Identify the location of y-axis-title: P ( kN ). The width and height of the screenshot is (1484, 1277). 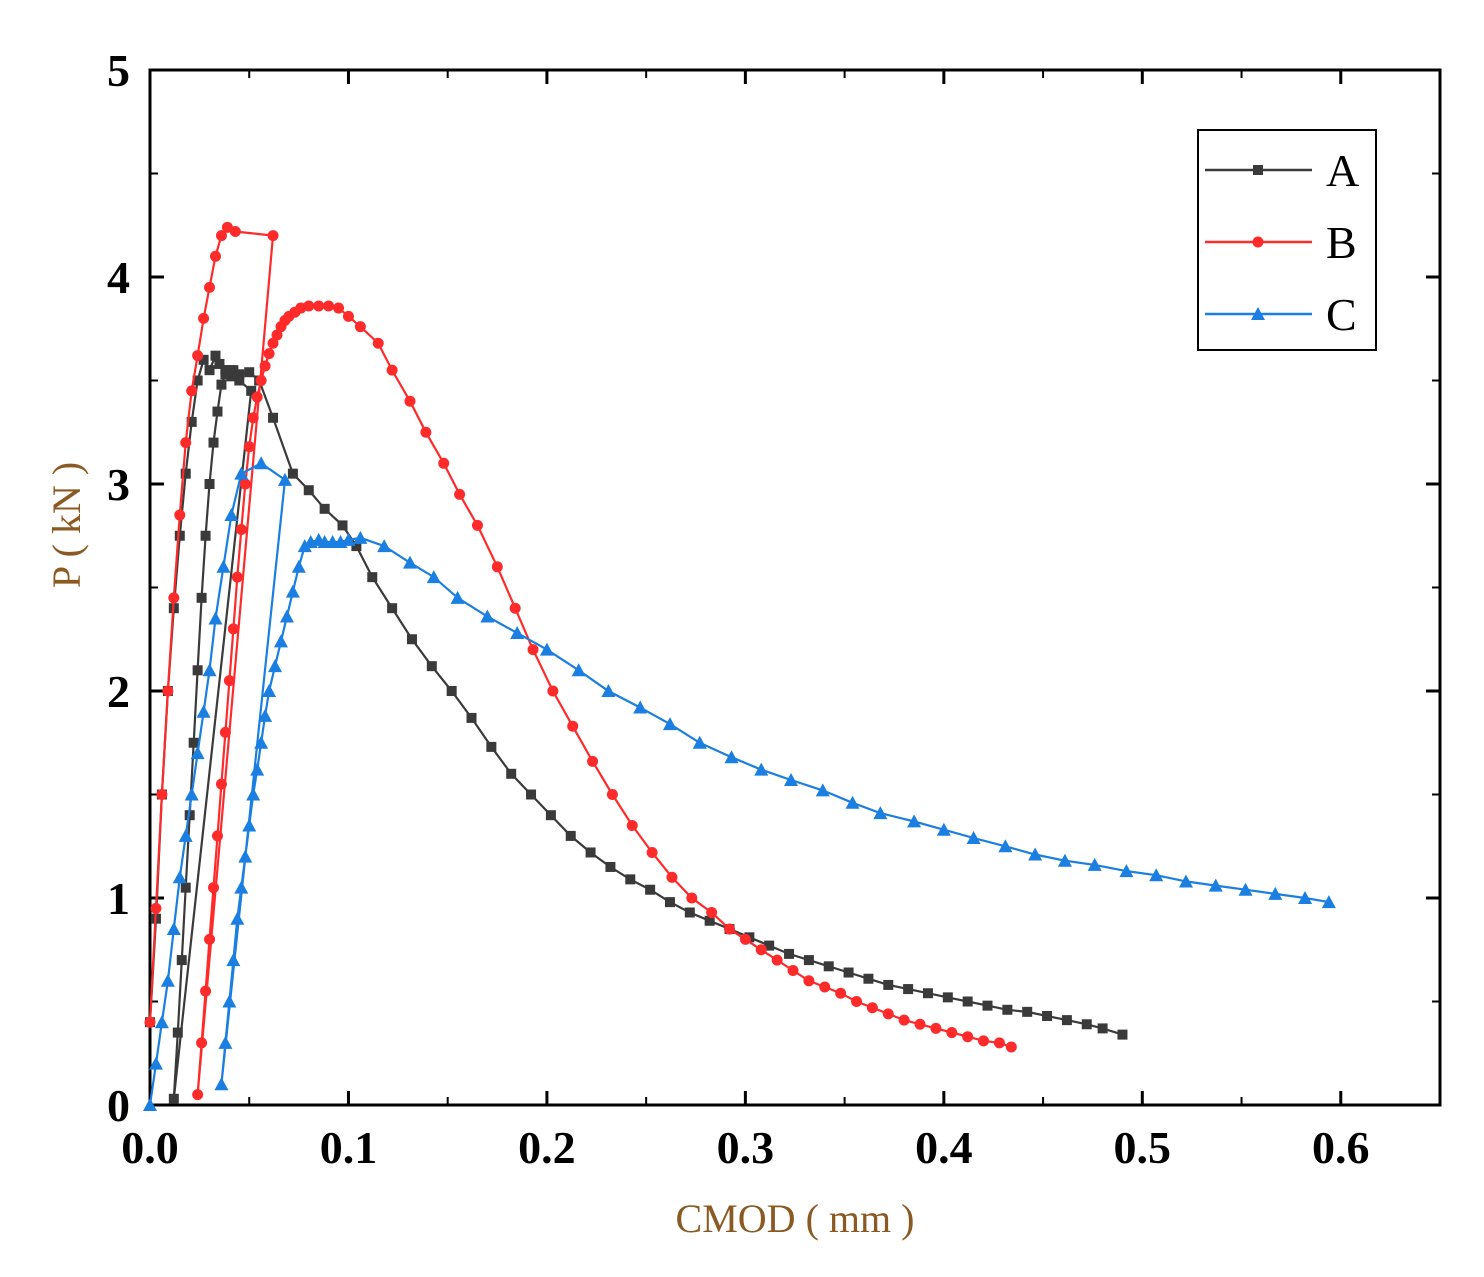
(66, 525).